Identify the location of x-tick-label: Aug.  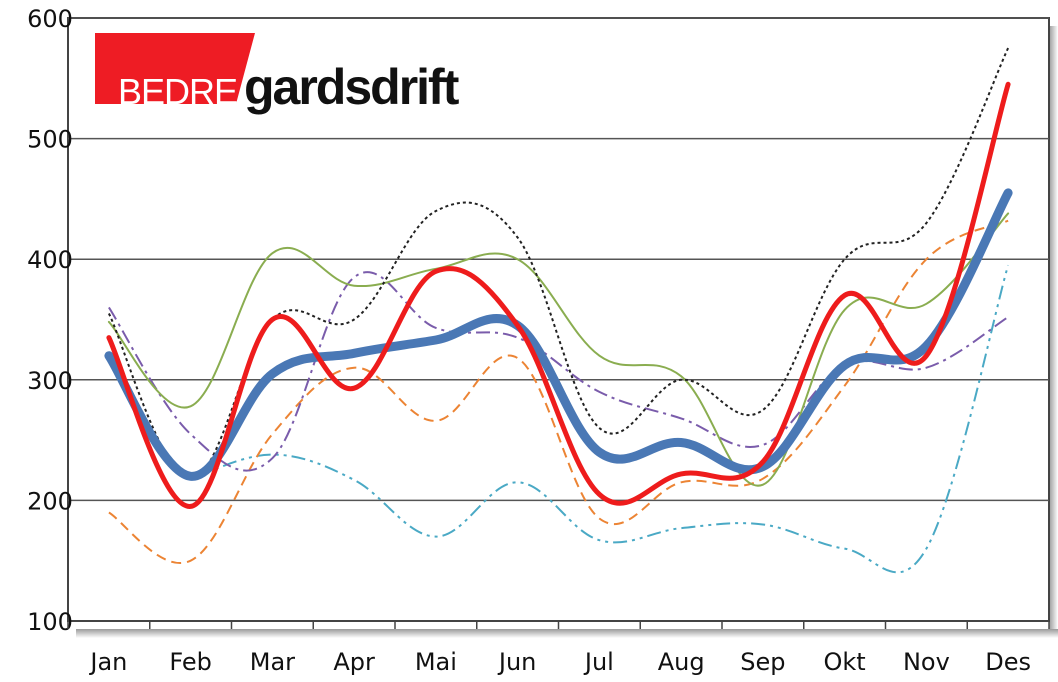
(681, 662).